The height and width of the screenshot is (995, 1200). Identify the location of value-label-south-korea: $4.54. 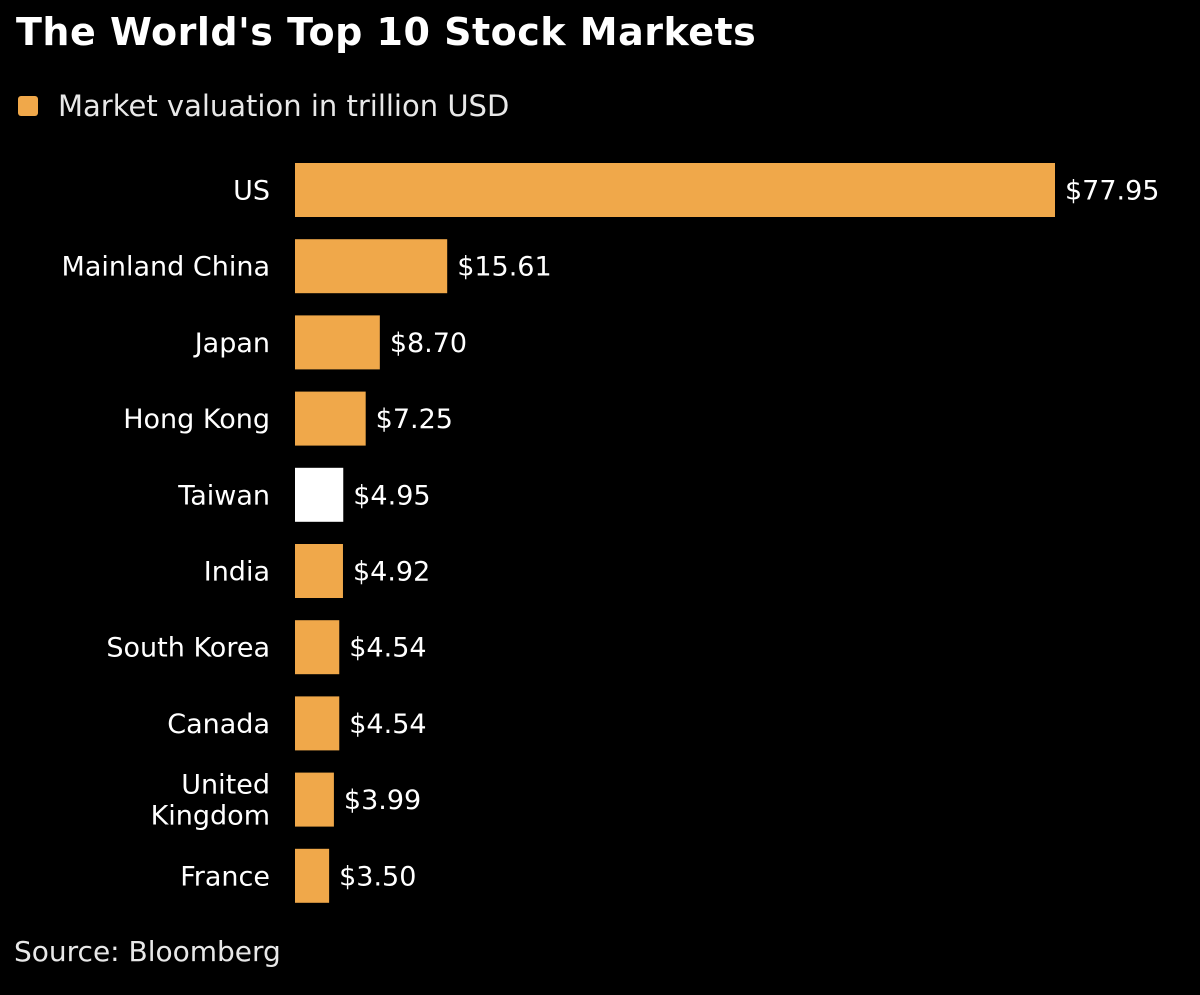
(387, 648).